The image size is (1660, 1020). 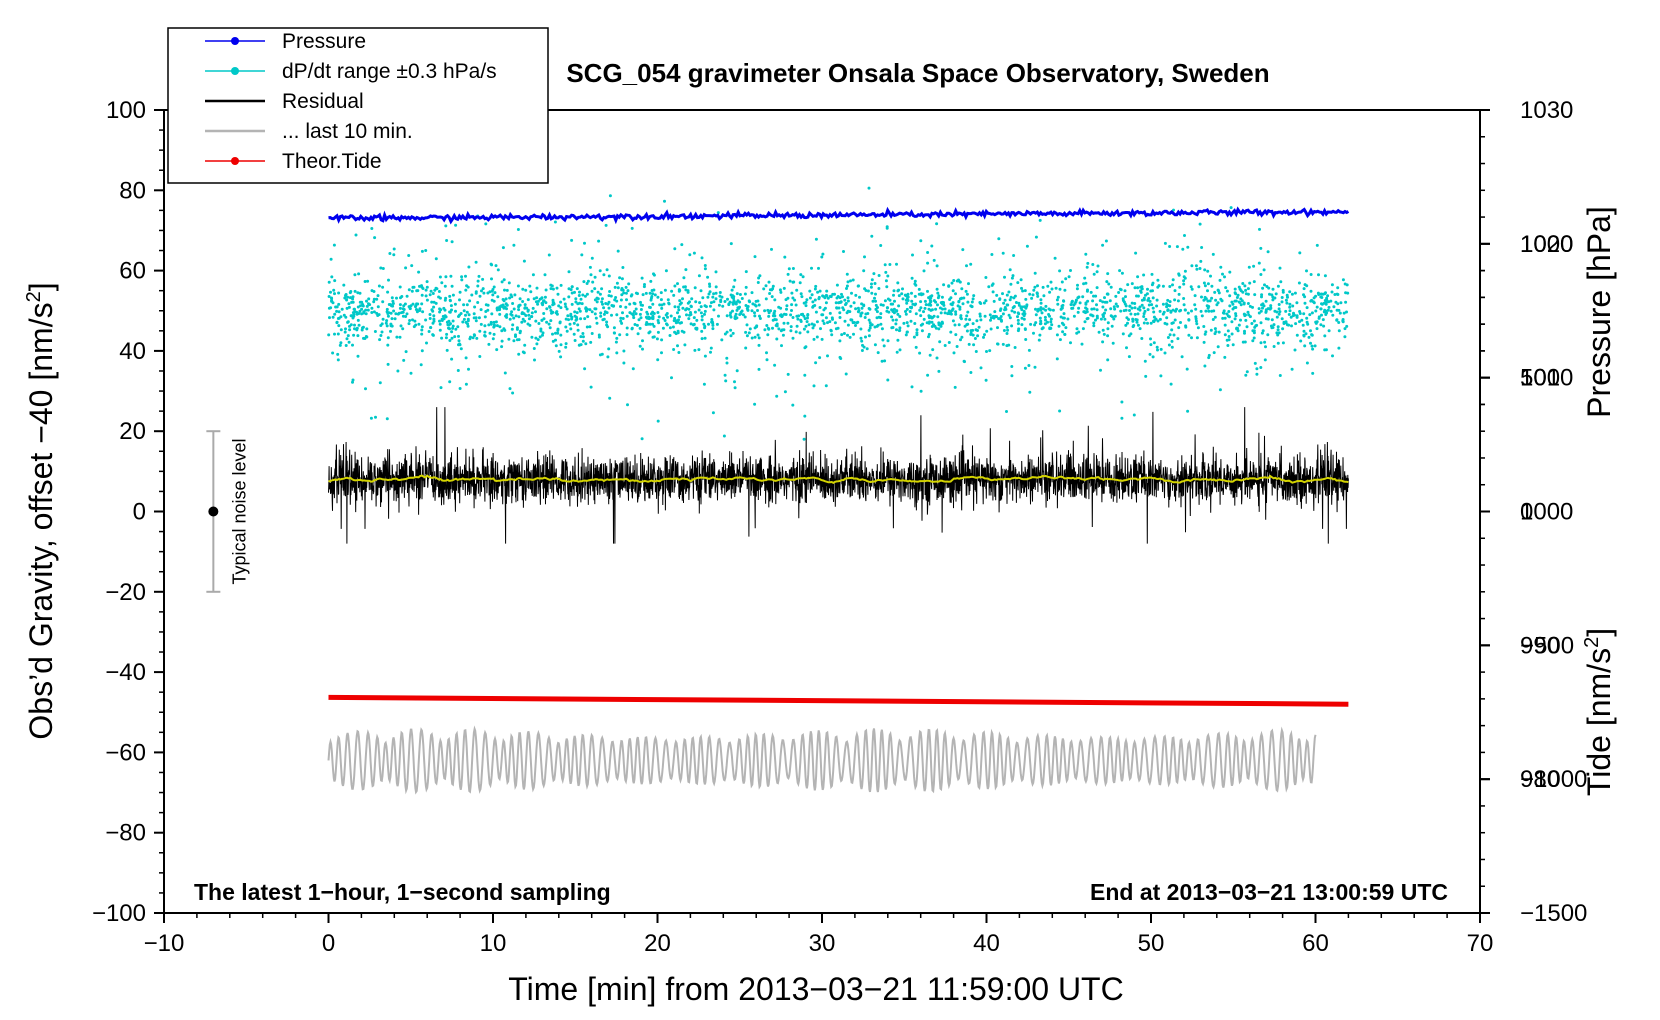 What do you see at coordinates (34, 296) in the screenshot?
I see `y-axis-left-title-sup: 2` at bounding box center [34, 296].